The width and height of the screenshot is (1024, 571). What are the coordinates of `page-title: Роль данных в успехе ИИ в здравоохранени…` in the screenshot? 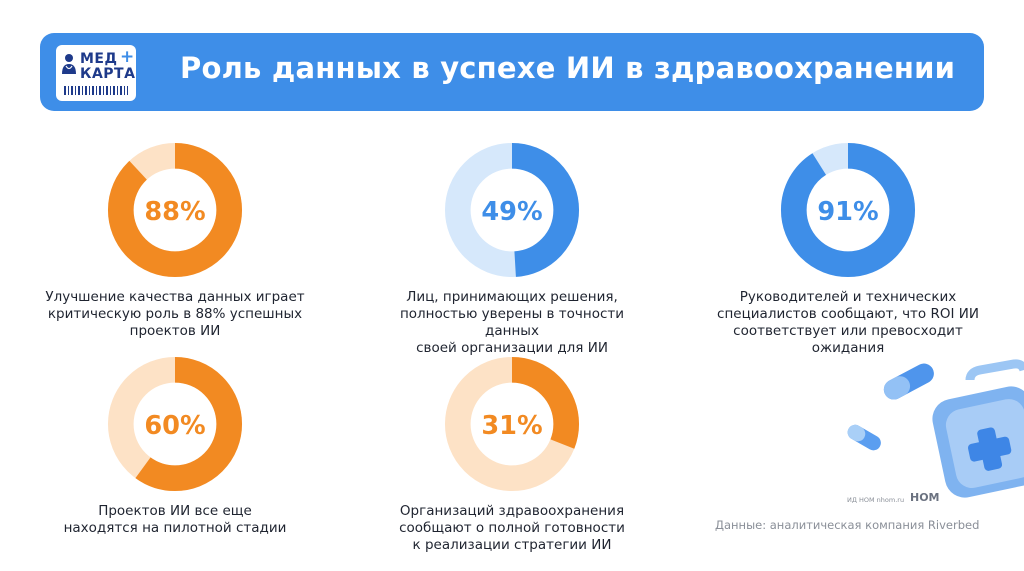 It's located at (568, 68).